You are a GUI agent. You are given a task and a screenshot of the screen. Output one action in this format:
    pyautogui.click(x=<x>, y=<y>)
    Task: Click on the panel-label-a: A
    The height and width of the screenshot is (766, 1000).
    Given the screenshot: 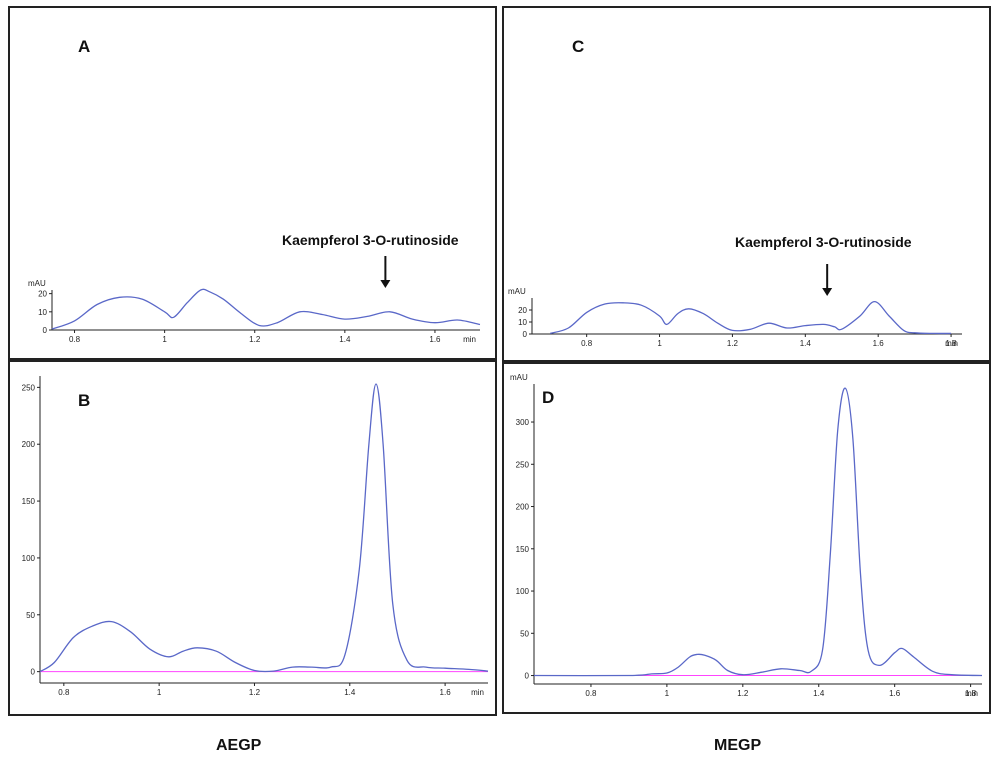 What is the action you would take?
    pyautogui.click(x=84, y=46)
    